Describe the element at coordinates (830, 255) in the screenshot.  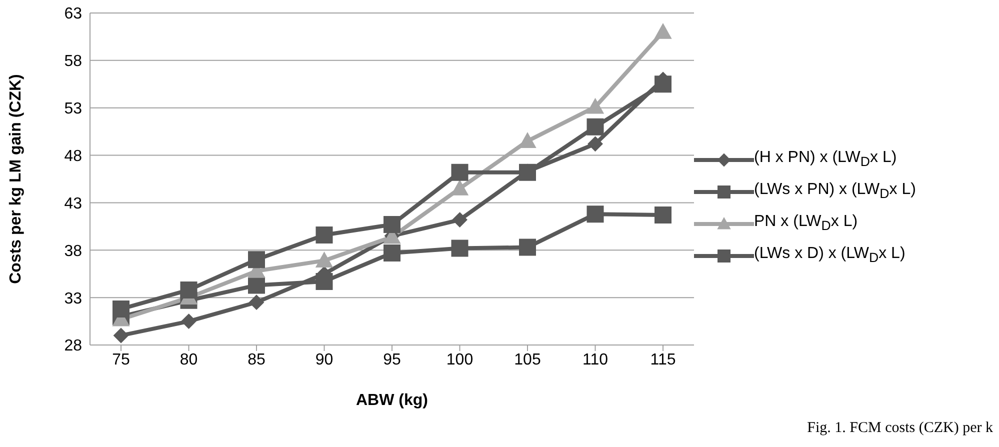
I see `legend-label: (LWs x D) x (LW$_{D}$x L)` at that location.